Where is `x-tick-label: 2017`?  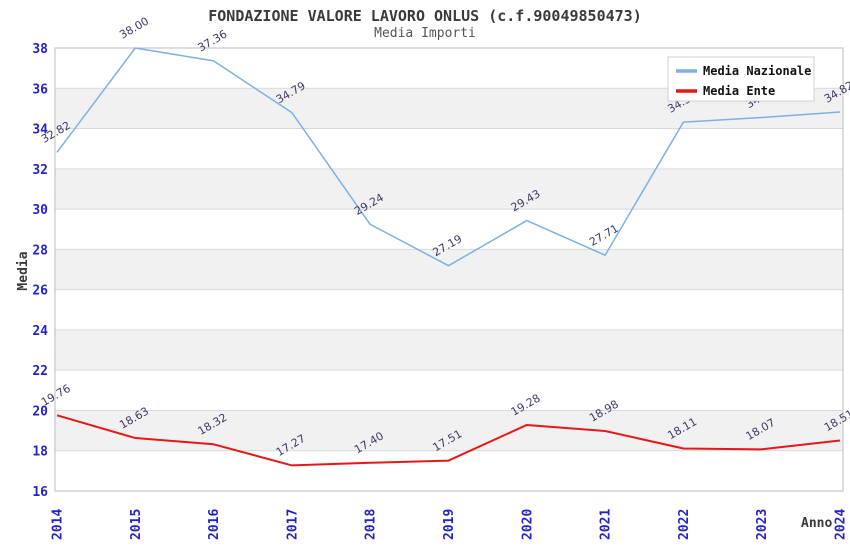
x-tick-label: 2017 is located at coordinates (292, 524).